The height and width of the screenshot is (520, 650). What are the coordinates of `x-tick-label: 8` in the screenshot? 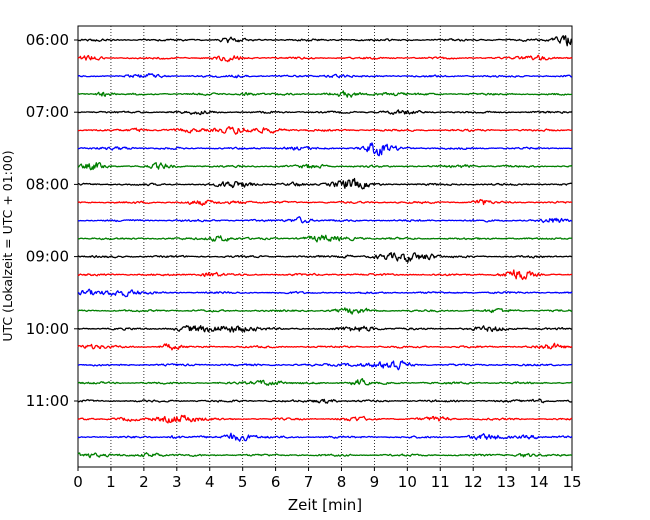 It's located at (342, 482).